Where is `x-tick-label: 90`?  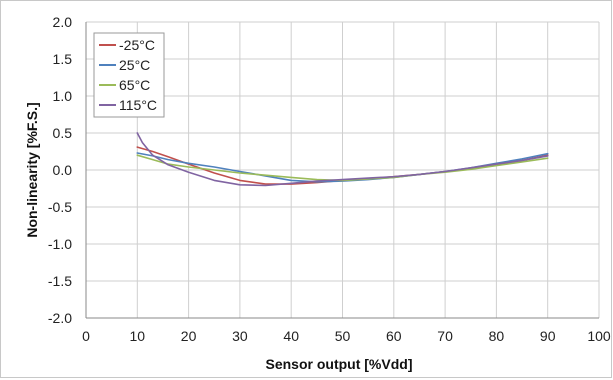
x-tick-label: 90 is located at coordinates (548, 336).